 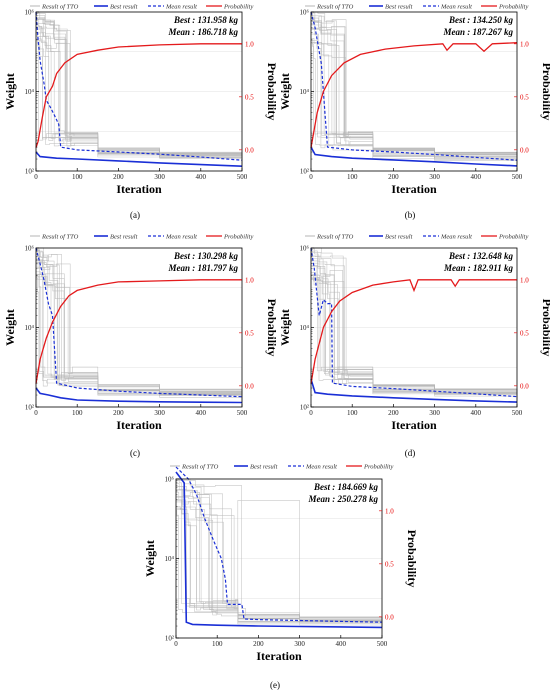 I want to click on best-annotation: Best : 131.958 kg, so click(x=205, y=20).